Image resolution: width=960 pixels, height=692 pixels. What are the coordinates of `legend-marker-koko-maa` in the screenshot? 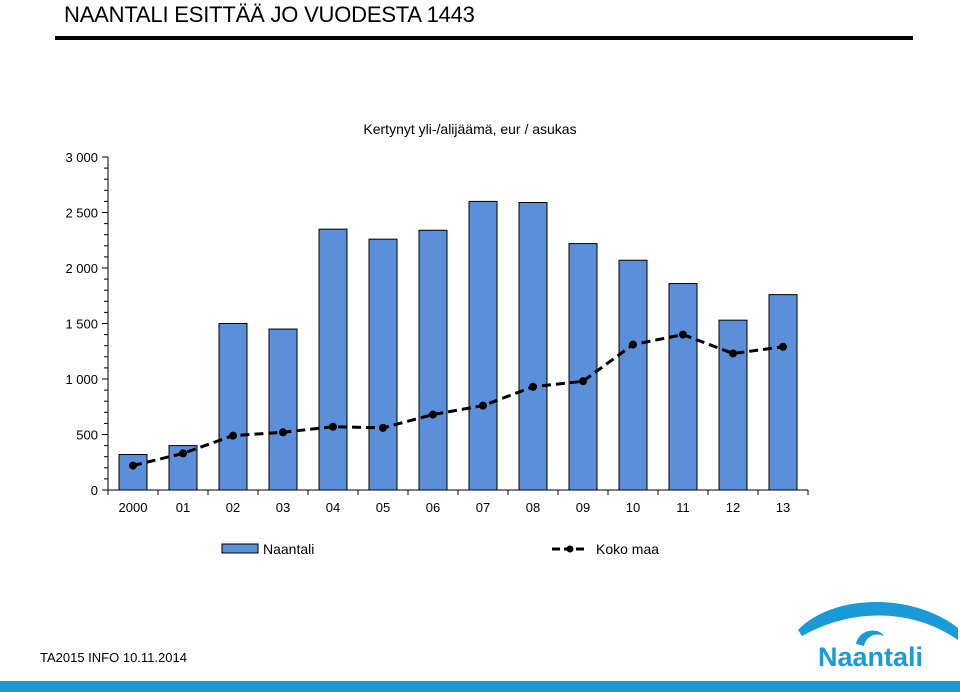 It's located at (570, 549).